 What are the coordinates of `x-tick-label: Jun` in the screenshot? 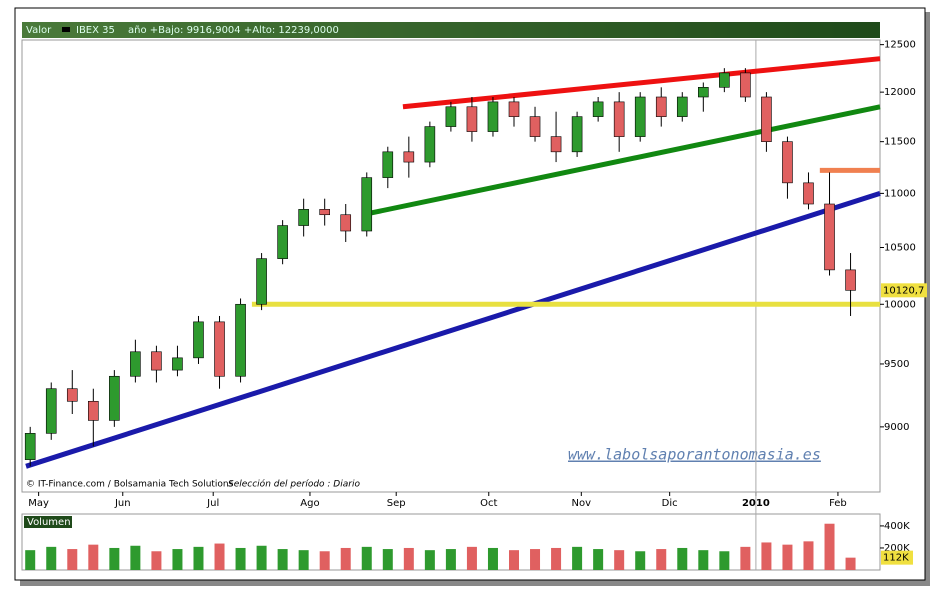 It's located at (122, 503).